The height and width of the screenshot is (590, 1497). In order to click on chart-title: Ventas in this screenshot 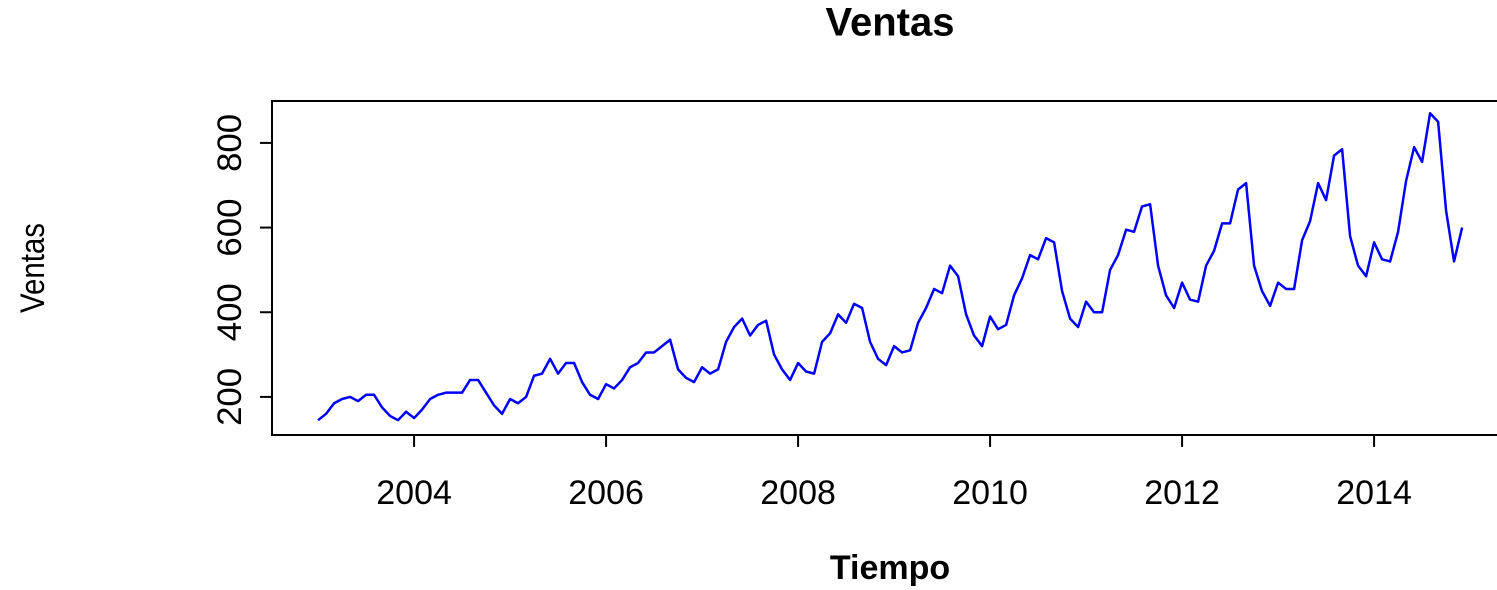, I will do `click(890, 23)`.